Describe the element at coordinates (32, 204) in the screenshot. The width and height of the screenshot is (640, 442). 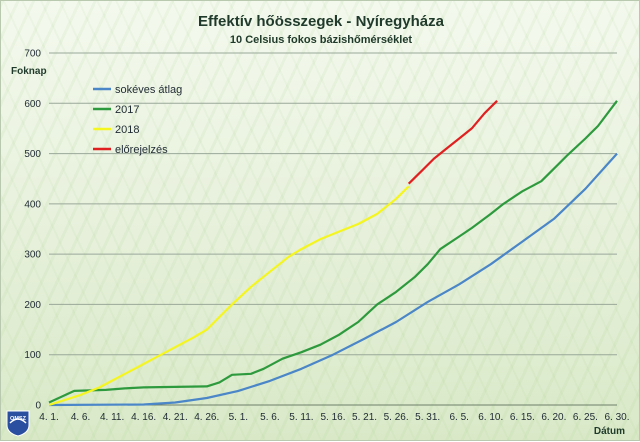
I see `y-tick-label: 400` at that location.